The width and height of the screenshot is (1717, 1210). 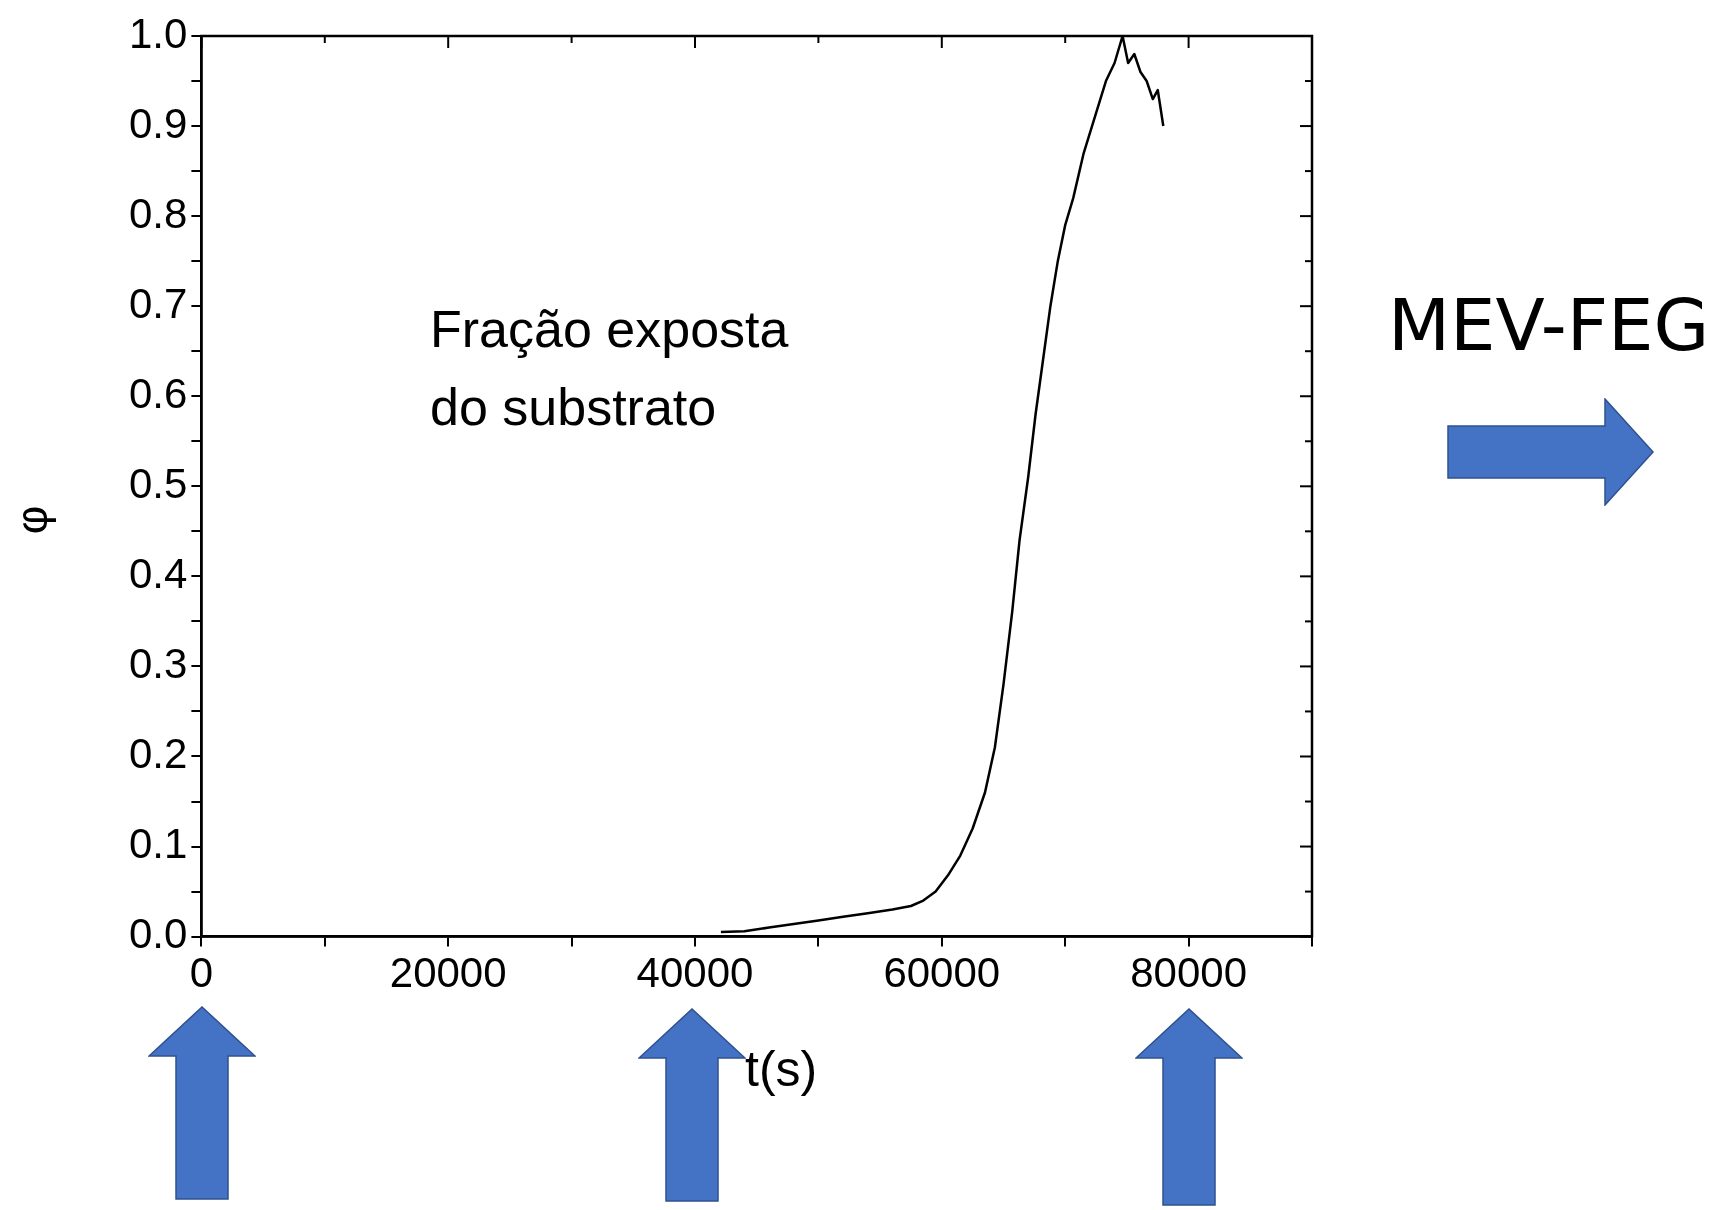 What do you see at coordinates (158, 573) in the screenshot?
I see `y-tick-label: 0.4` at bounding box center [158, 573].